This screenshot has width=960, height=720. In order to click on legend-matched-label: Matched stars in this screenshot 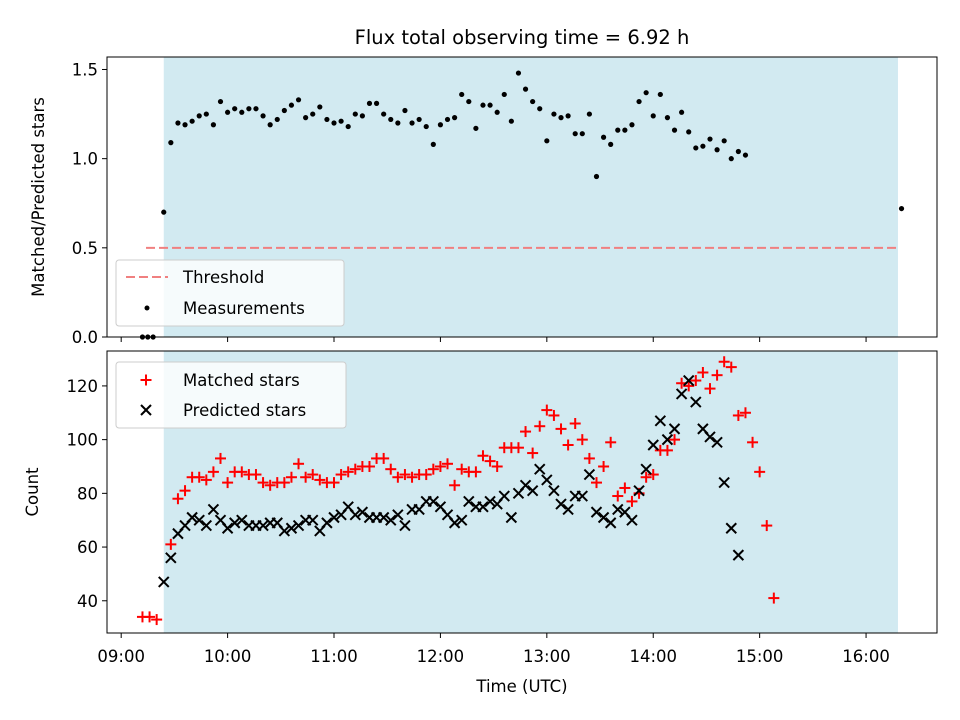, I will do `click(241, 380)`.